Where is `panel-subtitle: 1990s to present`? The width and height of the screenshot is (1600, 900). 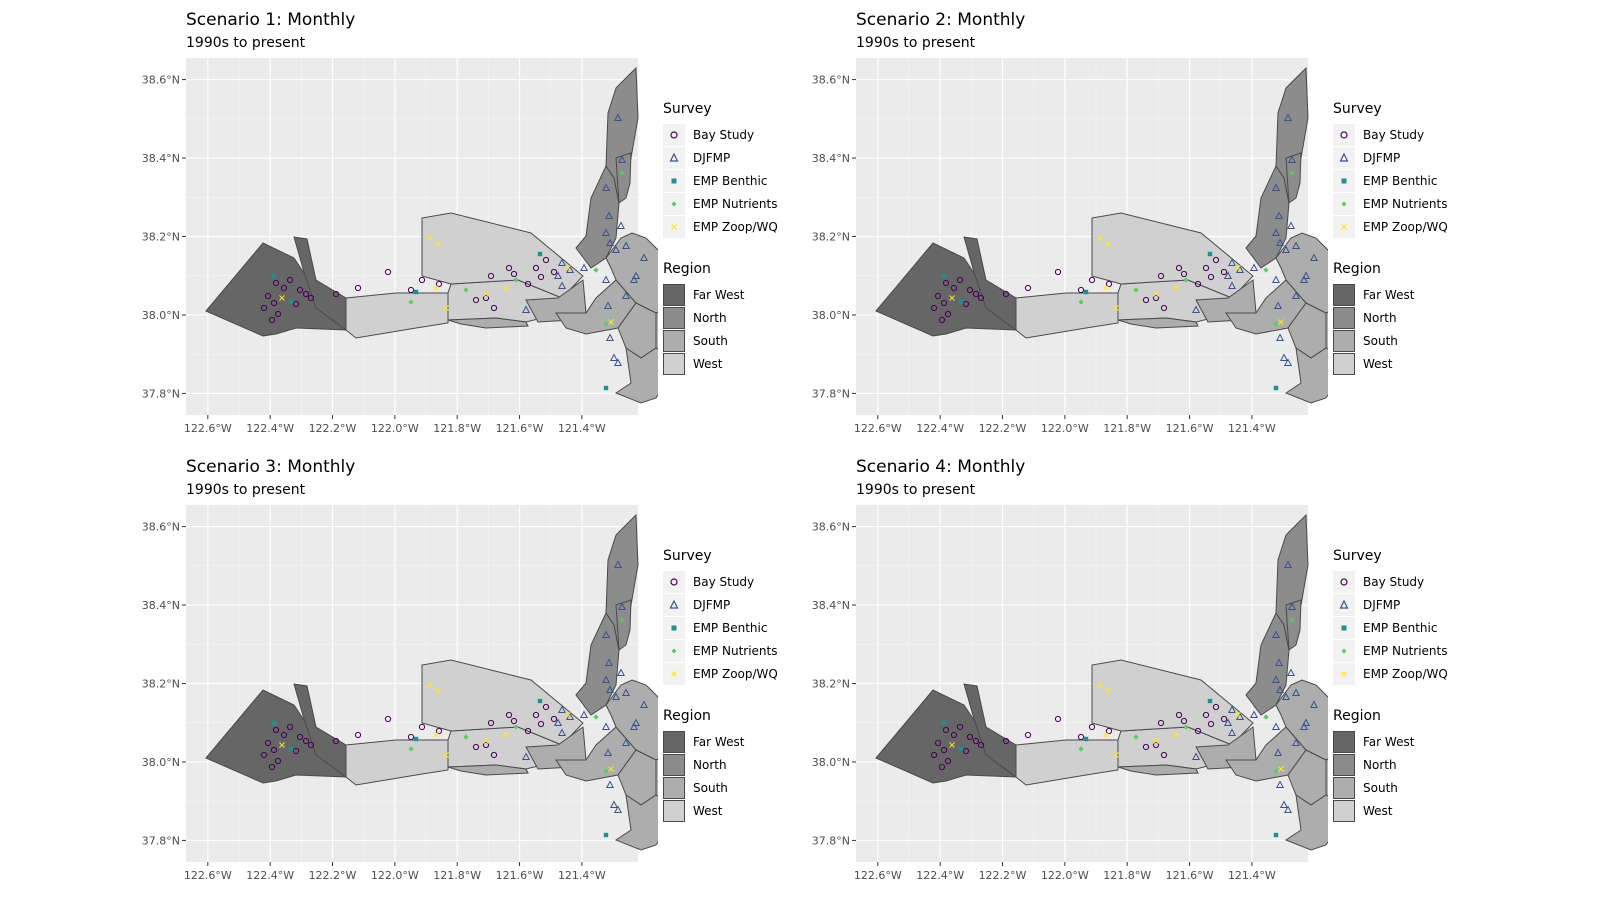 panel-subtitle: 1990s to present is located at coordinates (246, 43).